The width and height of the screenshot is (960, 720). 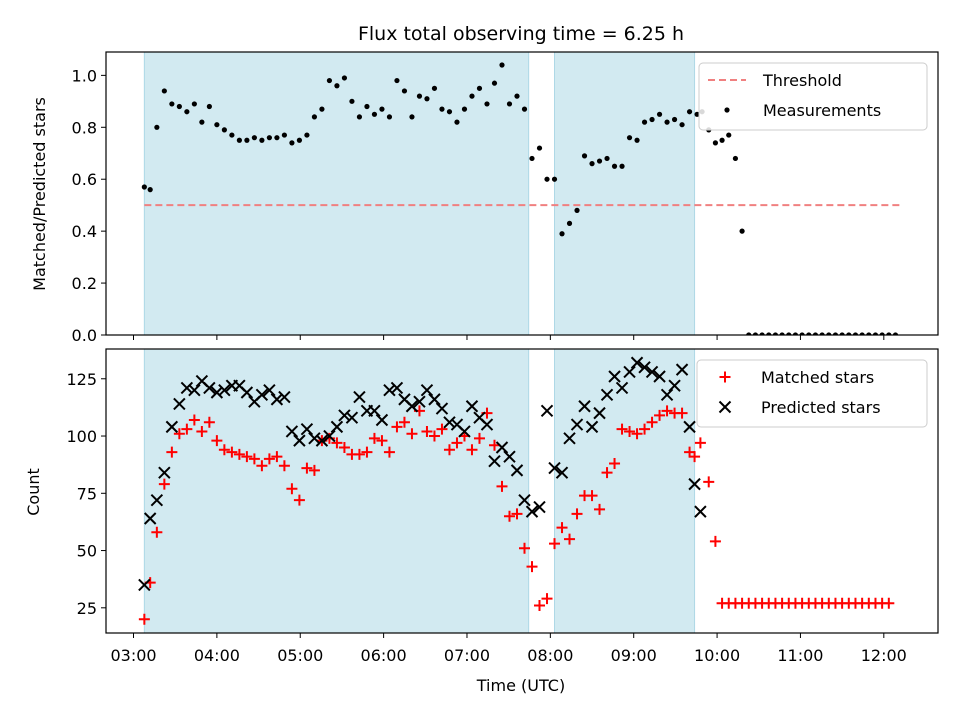 What do you see at coordinates (725, 377) in the screenshot?
I see `legend-matched-swatch` at bounding box center [725, 377].